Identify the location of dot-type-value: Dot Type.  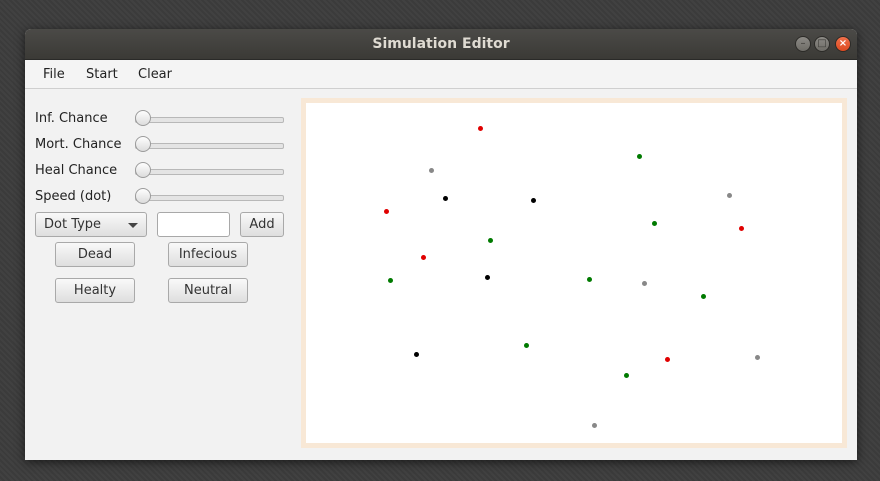
(73, 224).